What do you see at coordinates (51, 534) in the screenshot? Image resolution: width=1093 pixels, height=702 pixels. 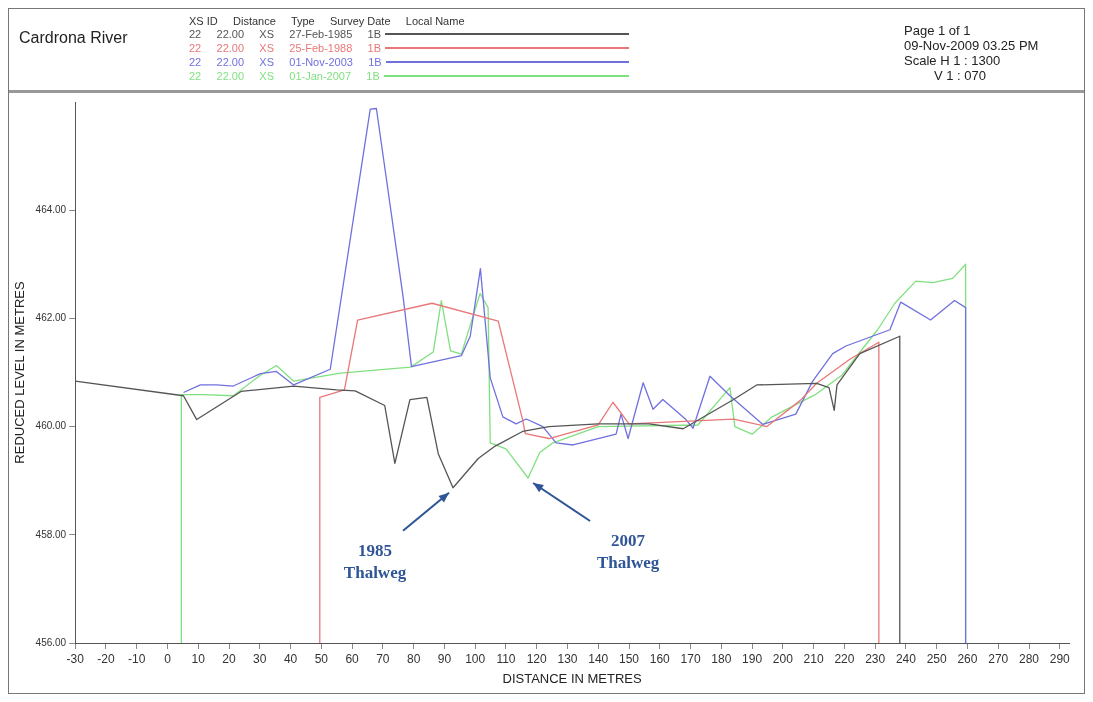 I see `y-tick-label: 458.00` at bounding box center [51, 534].